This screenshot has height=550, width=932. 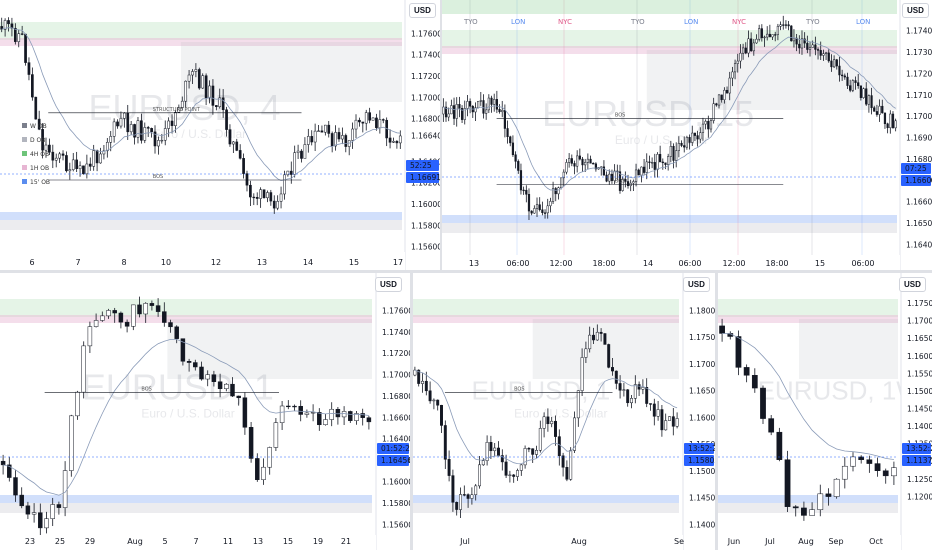 What do you see at coordinates (396, 439) in the screenshot?
I see `price-tick-label: 1.16400` at bounding box center [396, 439].